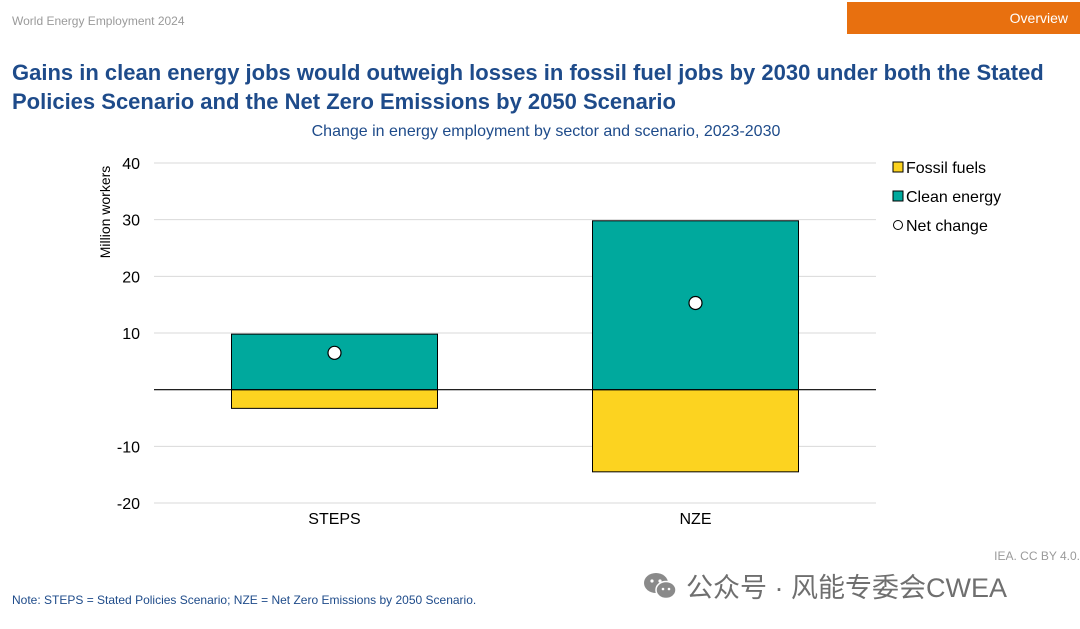 The image size is (1080, 629). I want to click on x-categories: STEPS NZE, so click(509, 519).